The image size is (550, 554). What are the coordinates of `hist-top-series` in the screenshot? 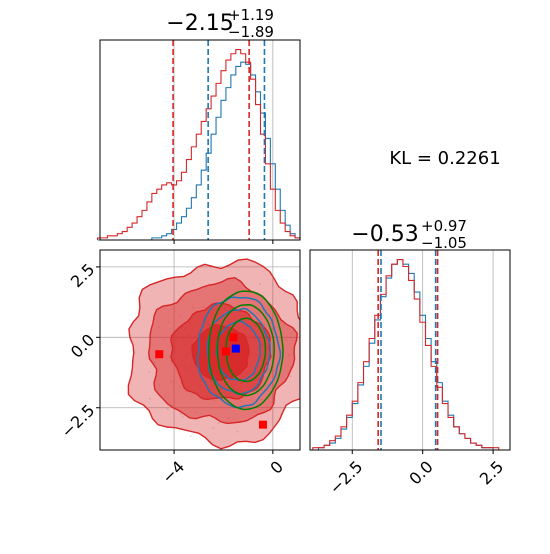 It's located at (198, 144).